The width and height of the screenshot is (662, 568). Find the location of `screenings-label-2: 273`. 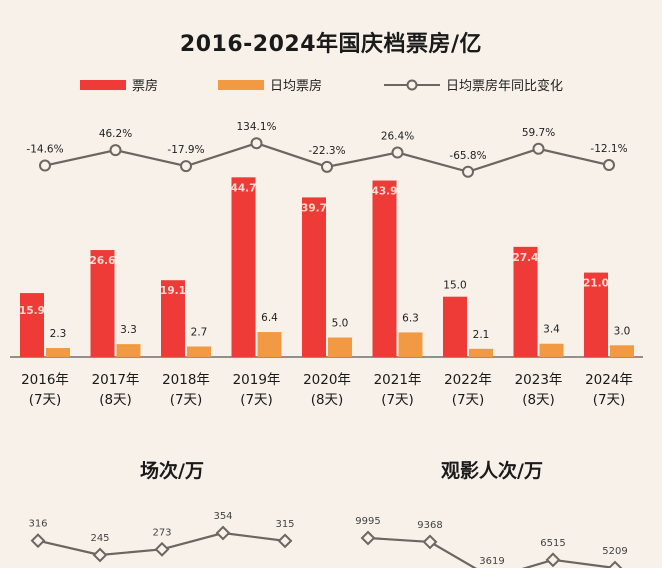

screenings-label-2: 273 is located at coordinates (161, 532).